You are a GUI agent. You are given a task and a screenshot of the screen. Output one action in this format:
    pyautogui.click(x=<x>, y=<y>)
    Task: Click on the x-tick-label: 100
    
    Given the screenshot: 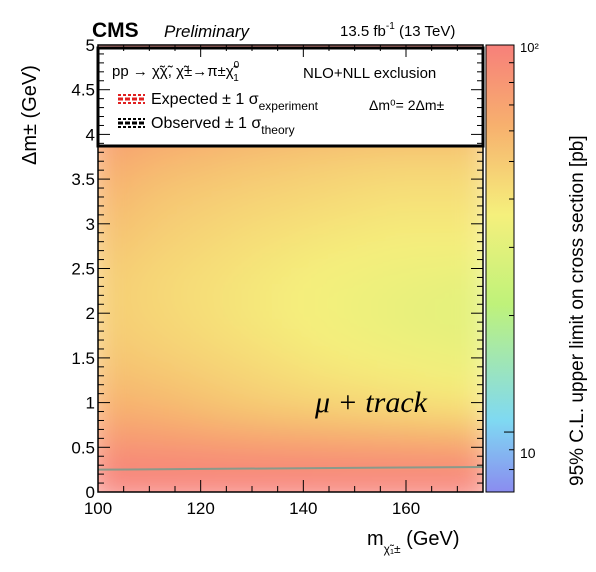 What is the action you would take?
    pyautogui.click(x=98, y=508)
    